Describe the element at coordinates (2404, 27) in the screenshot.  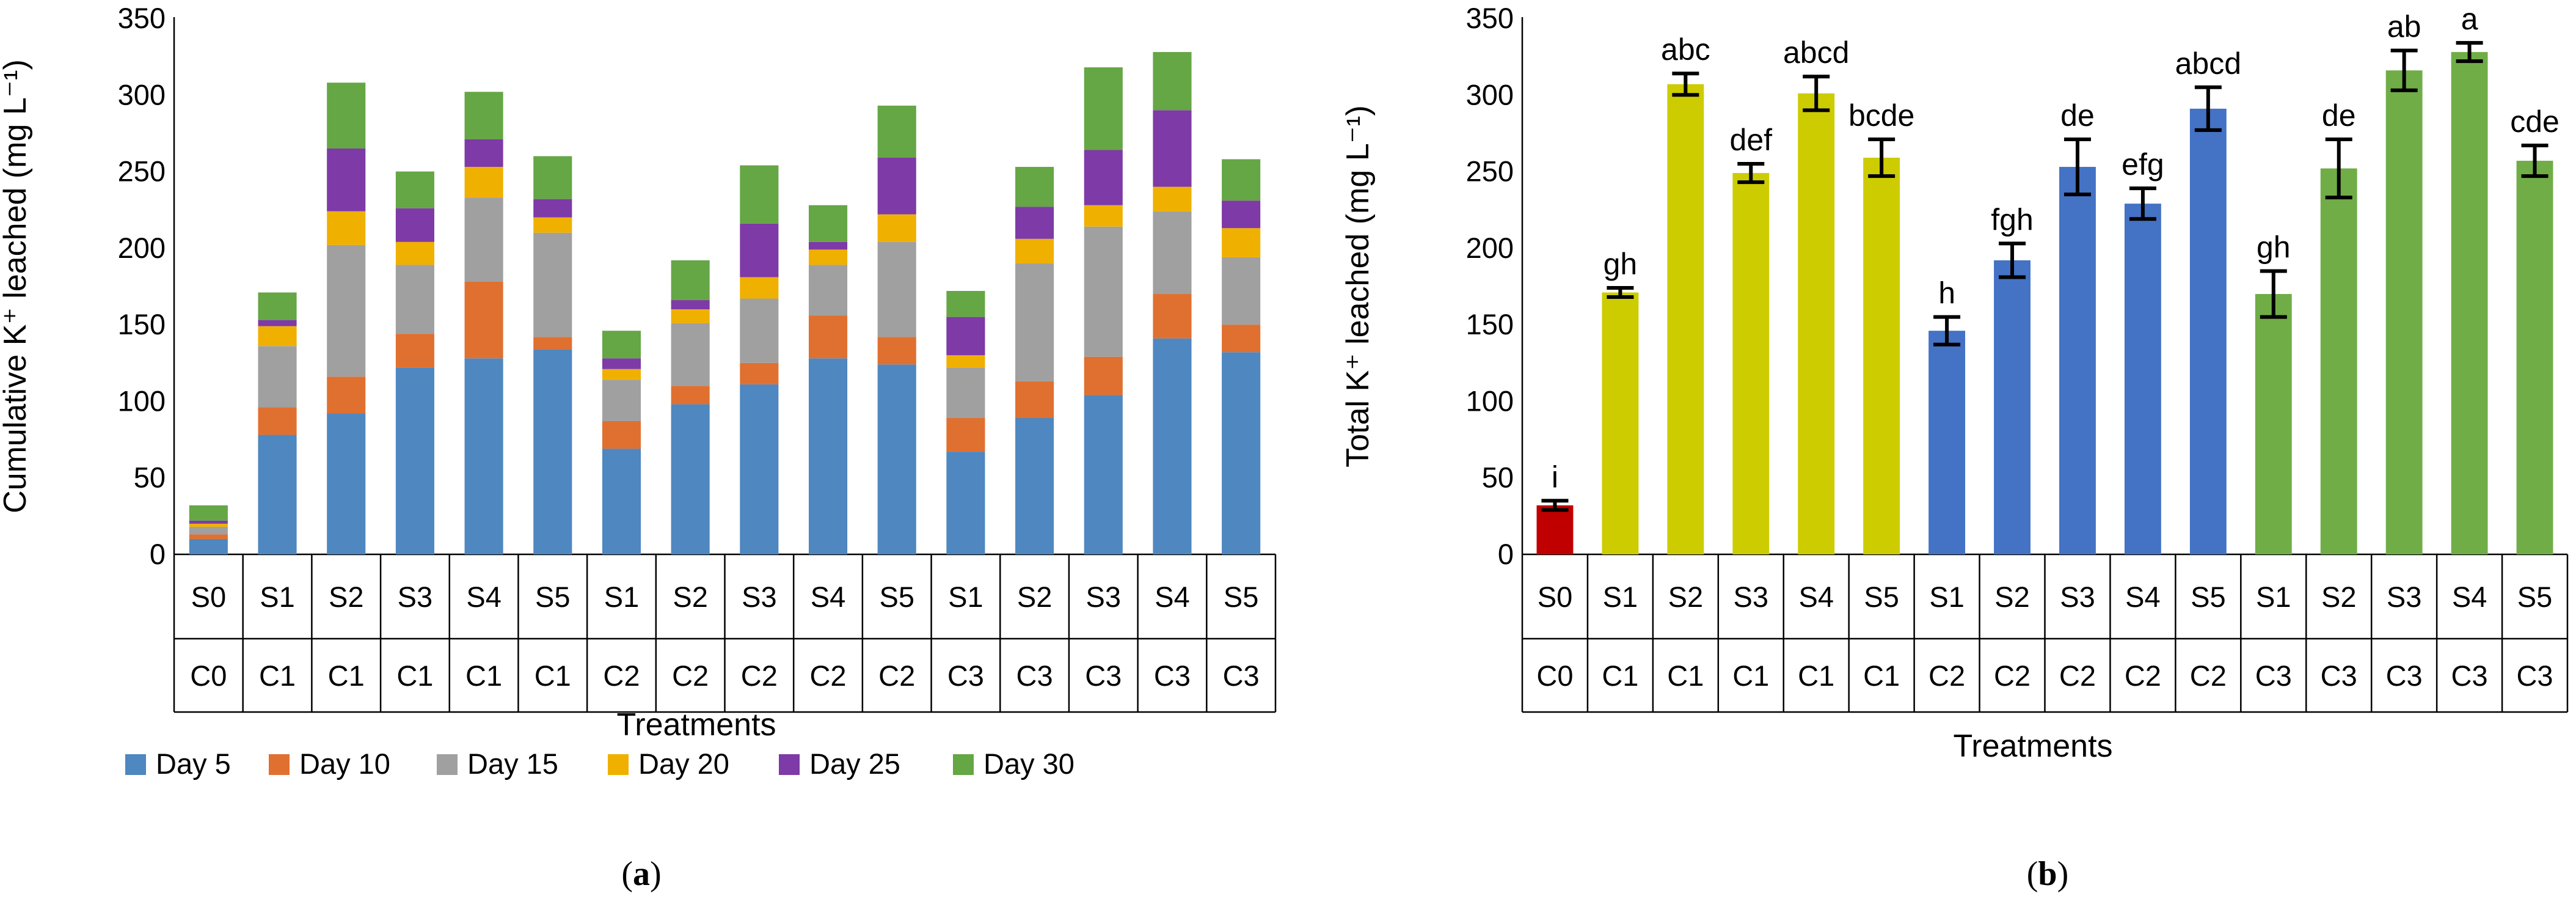
I see `significance-letter: ab` at that location.